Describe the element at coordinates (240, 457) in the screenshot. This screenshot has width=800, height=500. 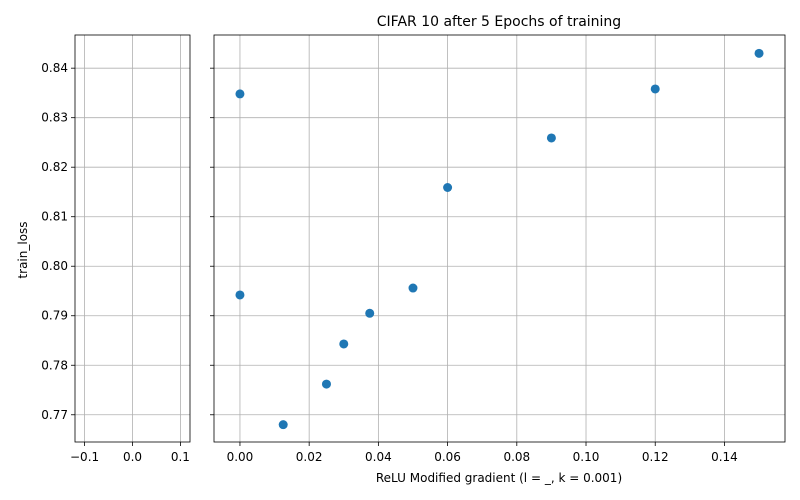
I see `x-tick-label: 0.00` at that location.